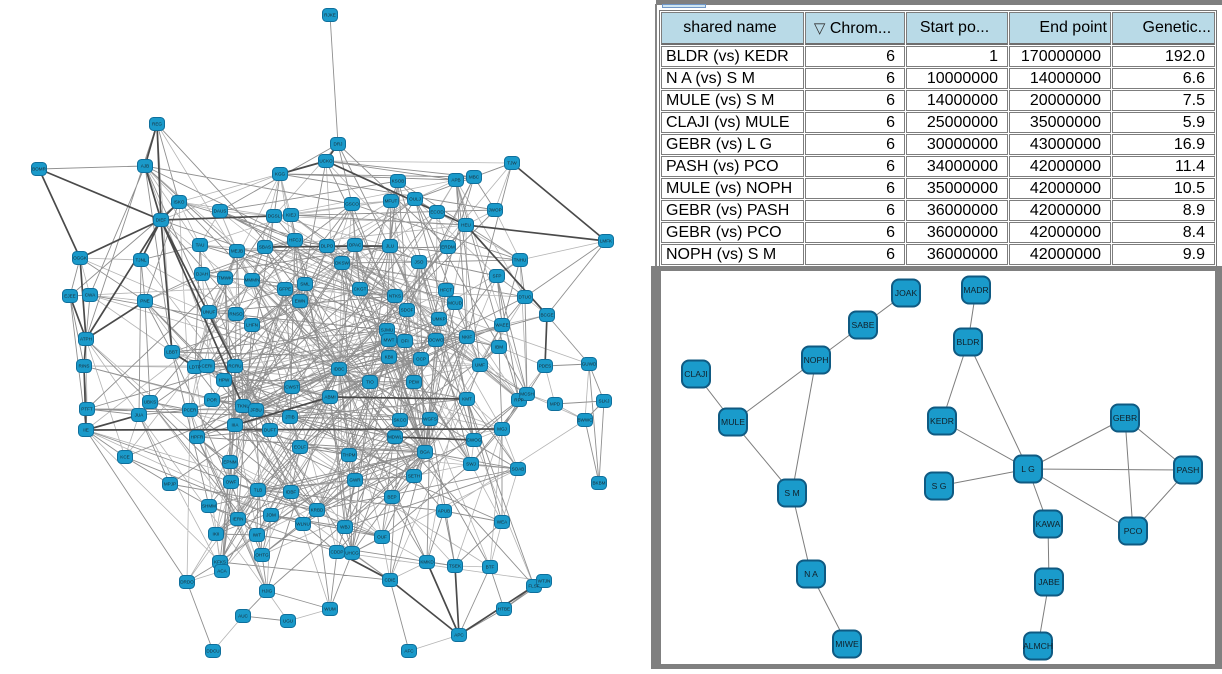 The width and height of the screenshot is (1222, 674). What do you see at coordinates (474, 440) in the screenshot?
I see `svg-text: CWOG` at bounding box center [474, 440].